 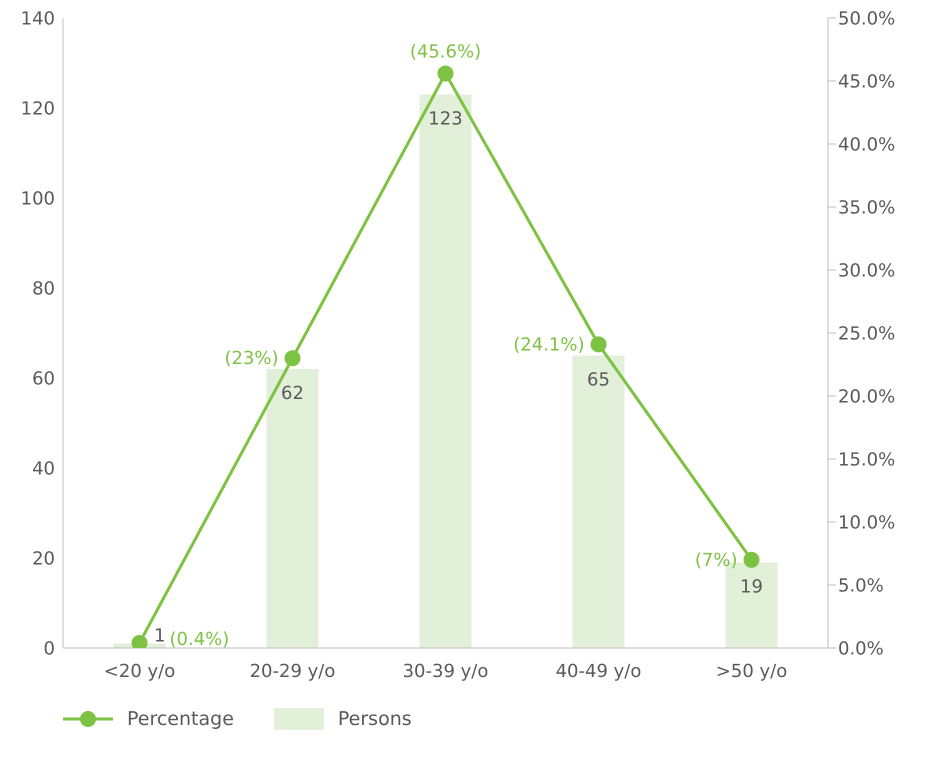 What do you see at coordinates (200, 639) in the screenshot?
I see `data-label: (0.4%)` at bounding box center [200, 639].